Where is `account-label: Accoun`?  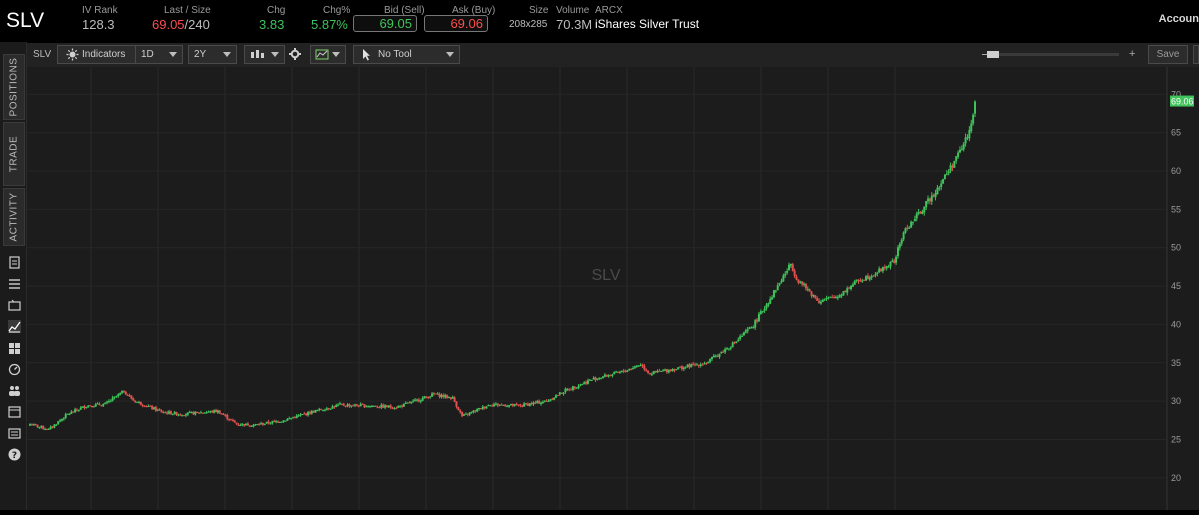
account-label: Accoun is located at coordinates (1178, 19).